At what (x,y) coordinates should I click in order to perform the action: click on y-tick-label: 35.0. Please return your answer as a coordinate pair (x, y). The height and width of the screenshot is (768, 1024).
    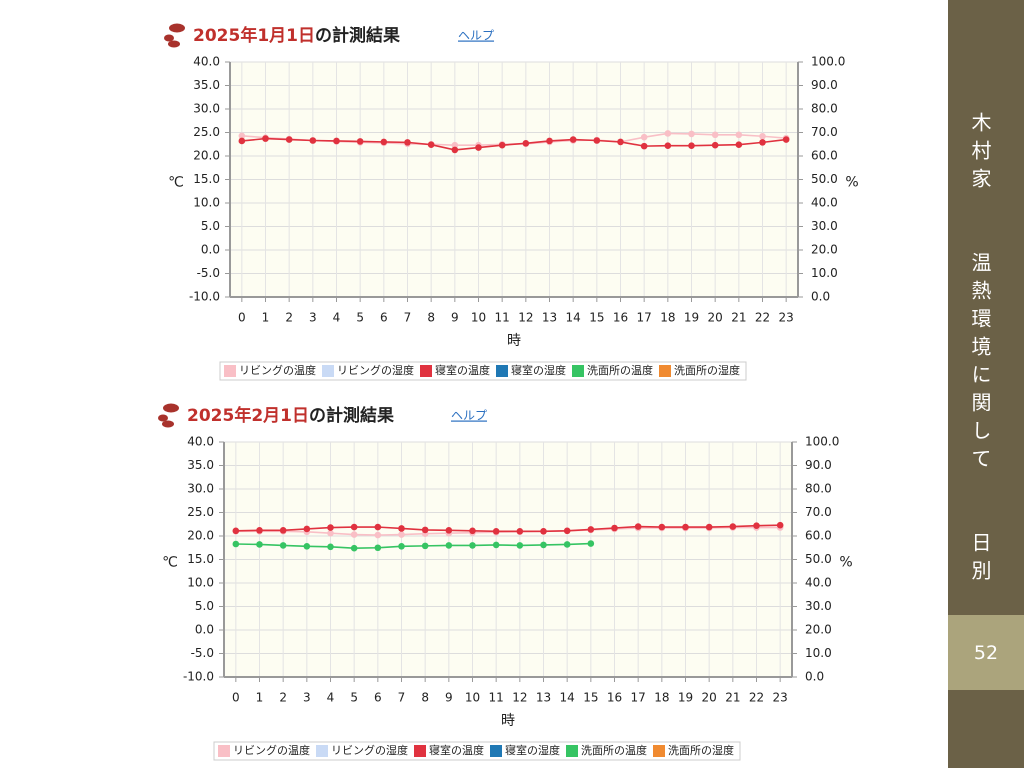
    Looking at the image, I should click on (206, 85).